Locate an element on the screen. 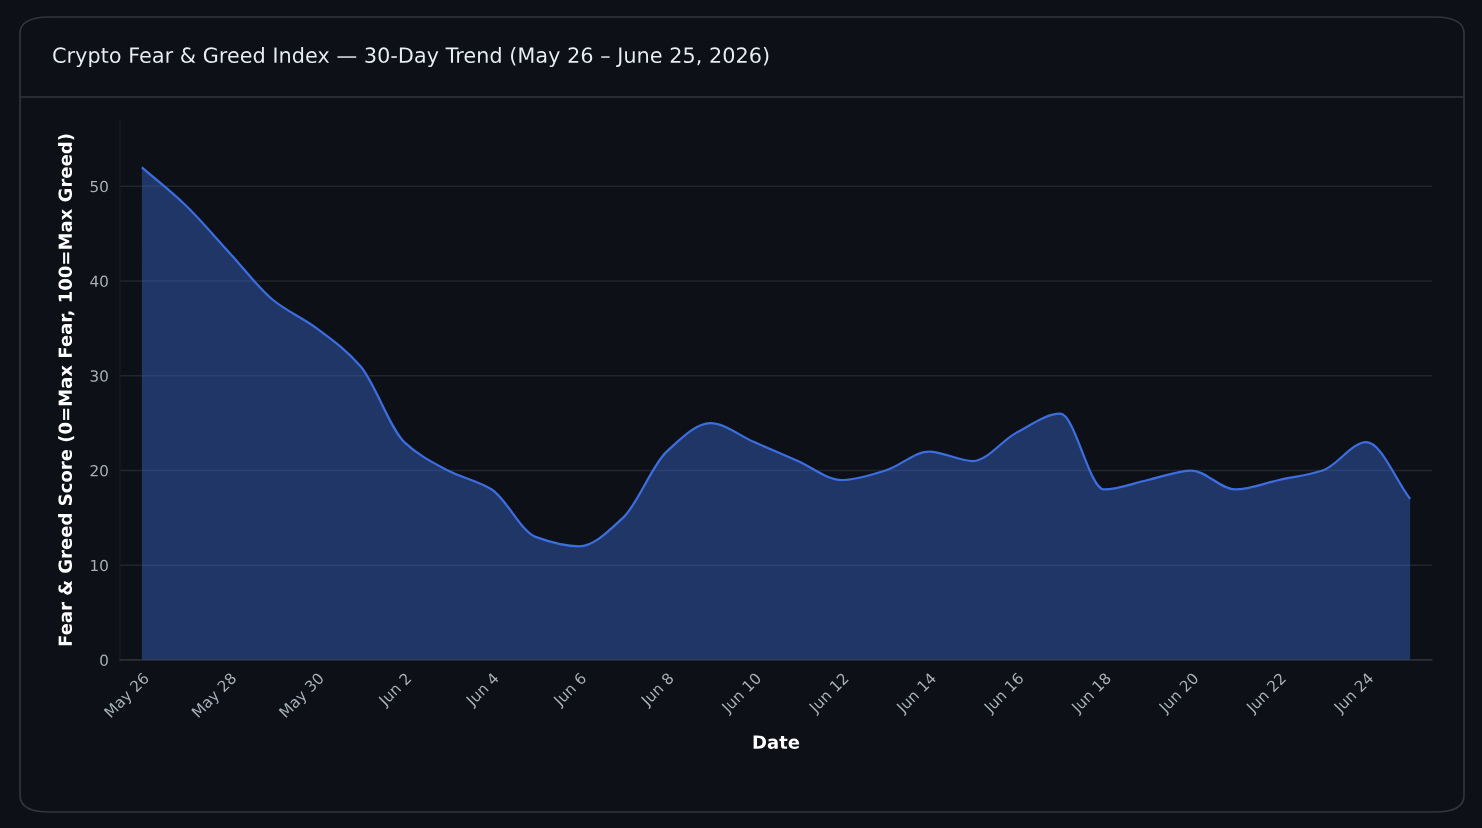 Image resolution: width=1482 pixels, height=828 pixels. x-tick-label: Jun 12 is located at coordinates (829, 694).